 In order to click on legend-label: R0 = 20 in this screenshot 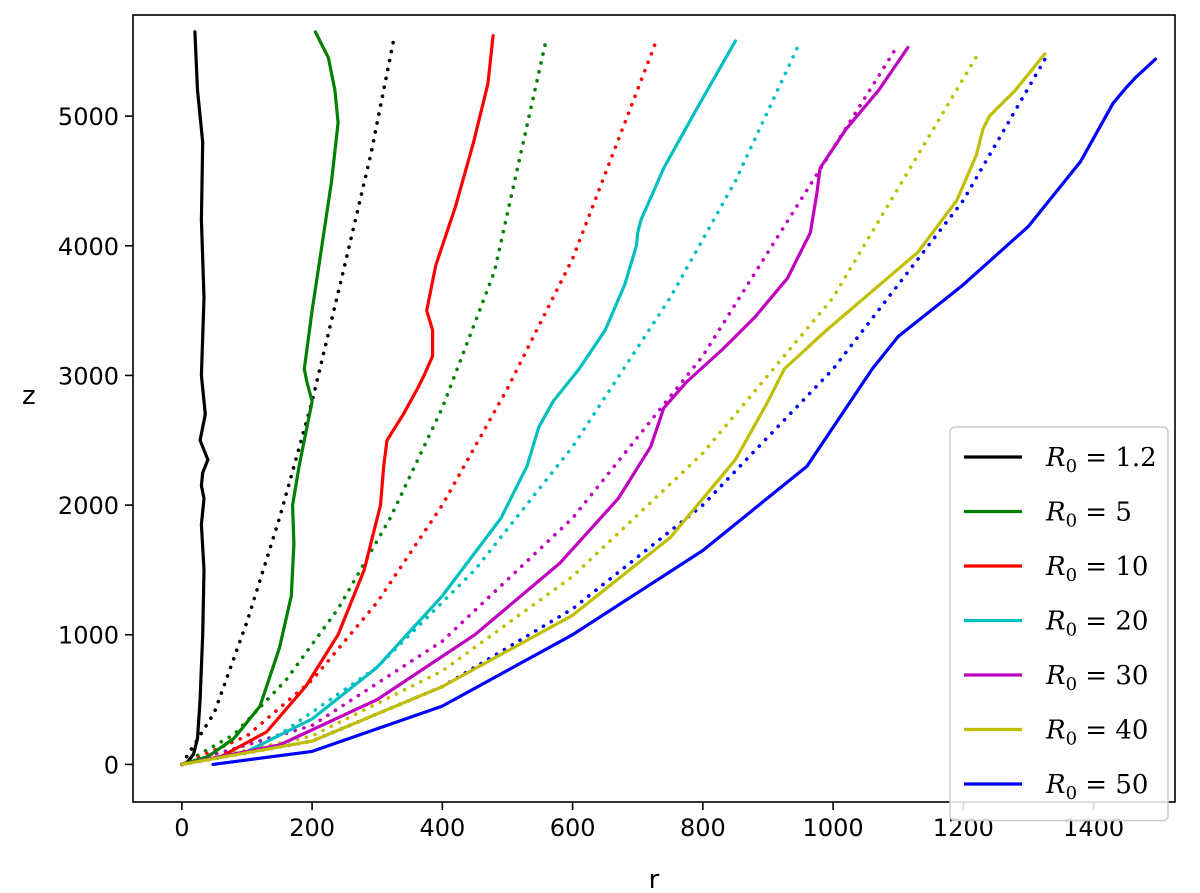, I will do `click(1096, 624)`.